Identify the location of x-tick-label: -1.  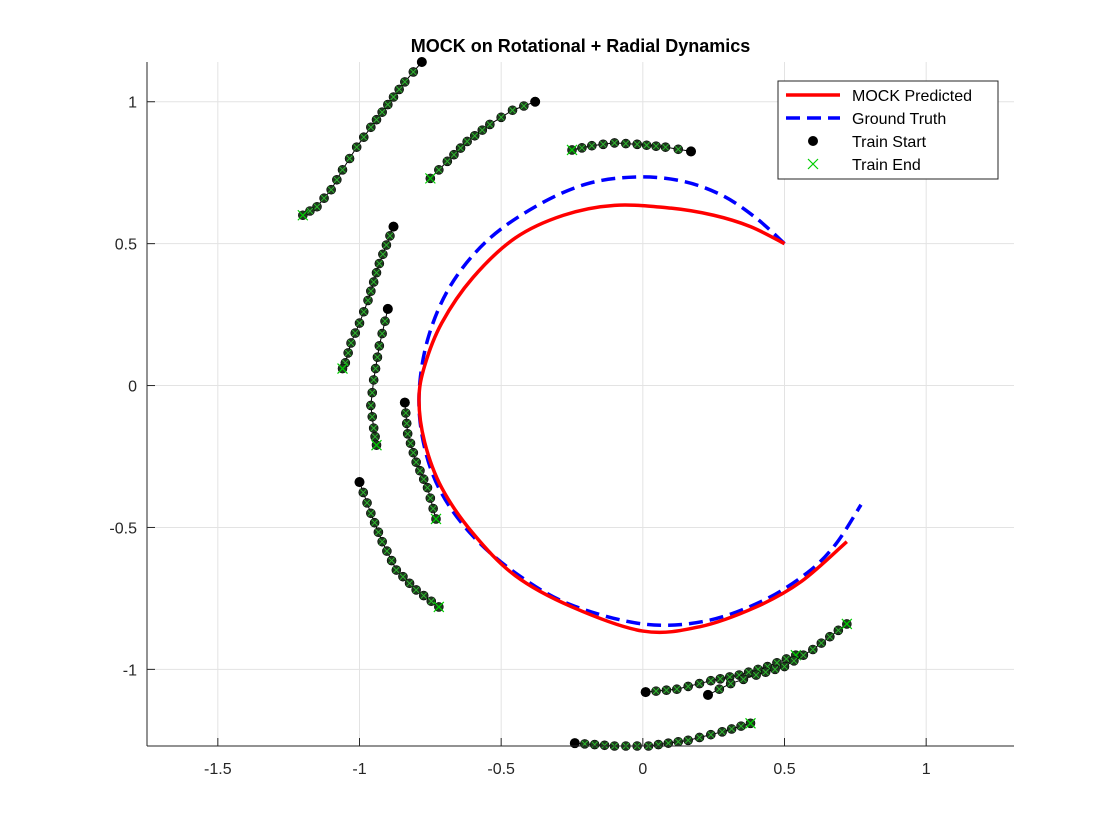
(359, 769).